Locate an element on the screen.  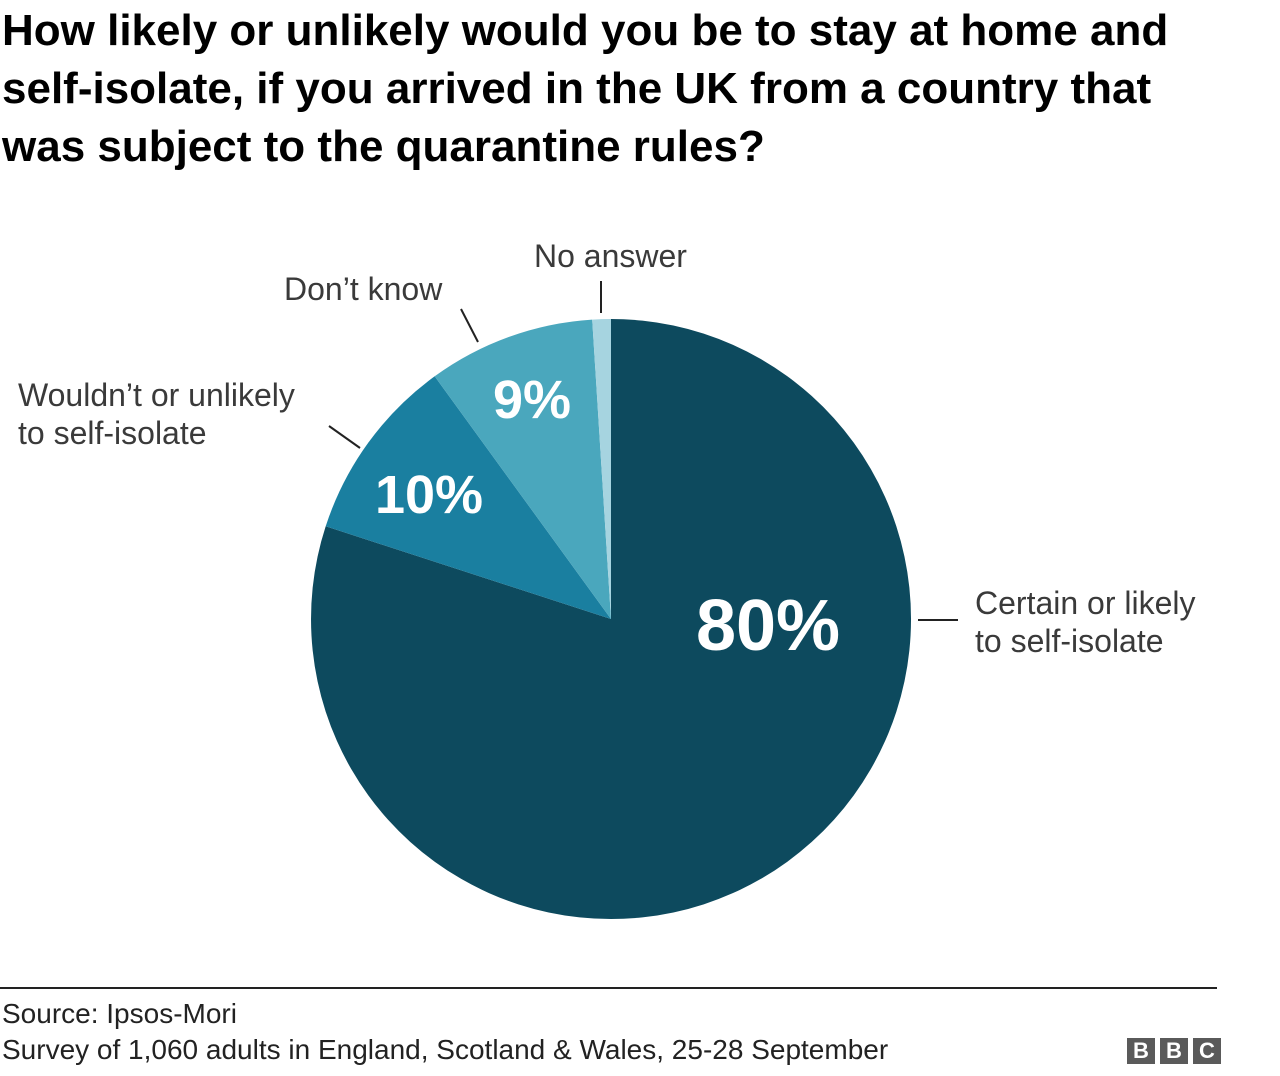
footer-divider is located at coordinates (608, 988).